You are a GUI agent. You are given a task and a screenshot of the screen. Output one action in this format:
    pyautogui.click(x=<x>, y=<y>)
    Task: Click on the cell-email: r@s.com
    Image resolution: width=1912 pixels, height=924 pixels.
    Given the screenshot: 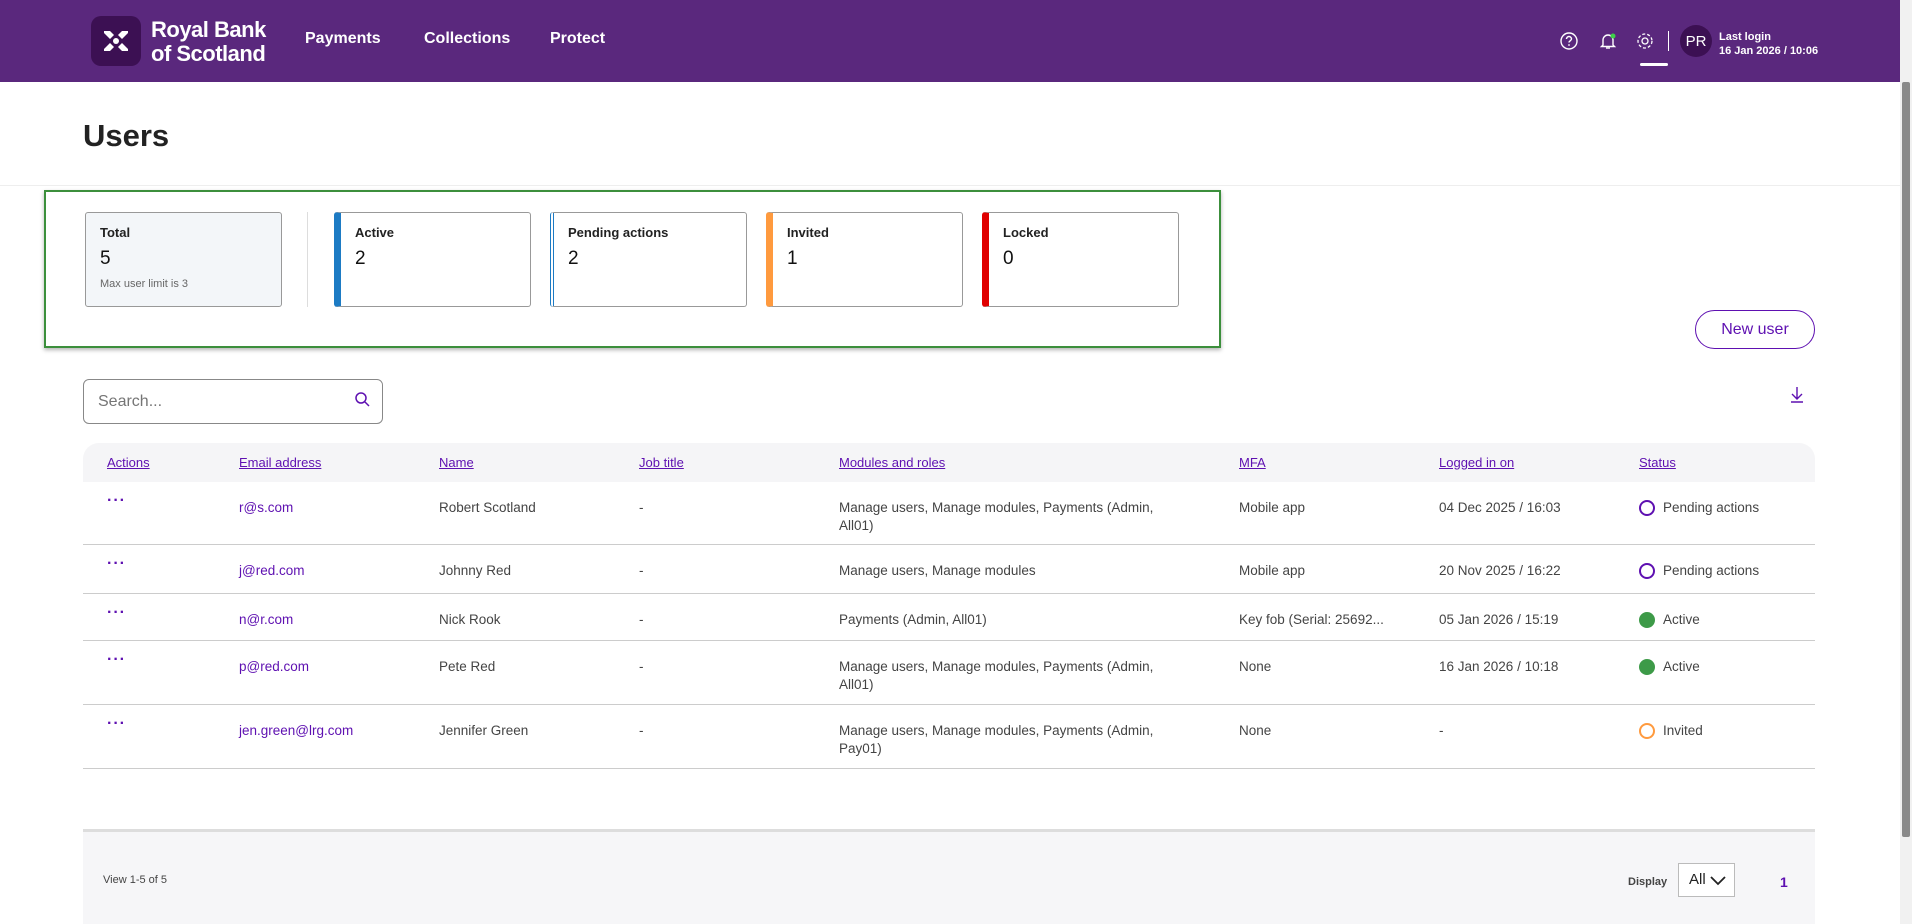 What is the action you would take?
    pyautogui.click(x=266, y=507)
    